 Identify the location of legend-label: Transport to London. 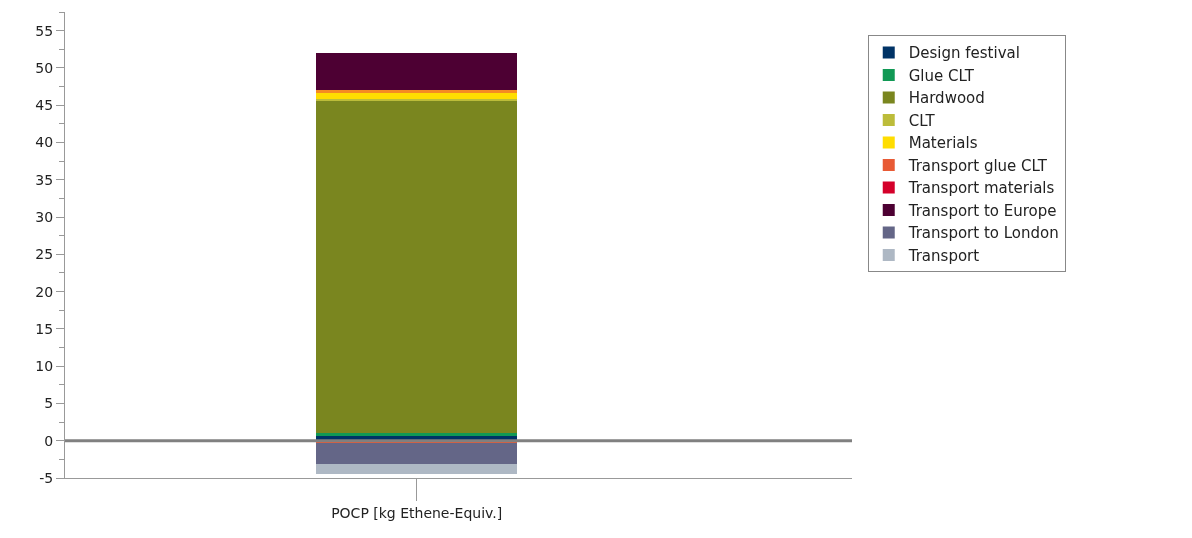
(983, 233).